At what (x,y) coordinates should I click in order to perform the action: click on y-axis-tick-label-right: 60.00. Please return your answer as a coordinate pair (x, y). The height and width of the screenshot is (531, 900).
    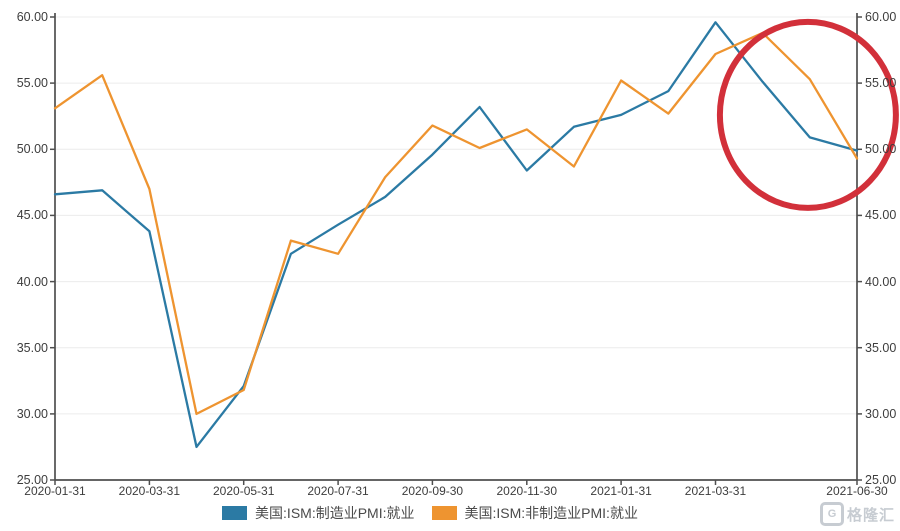
    Looking at the image, I should click on (881, 17).